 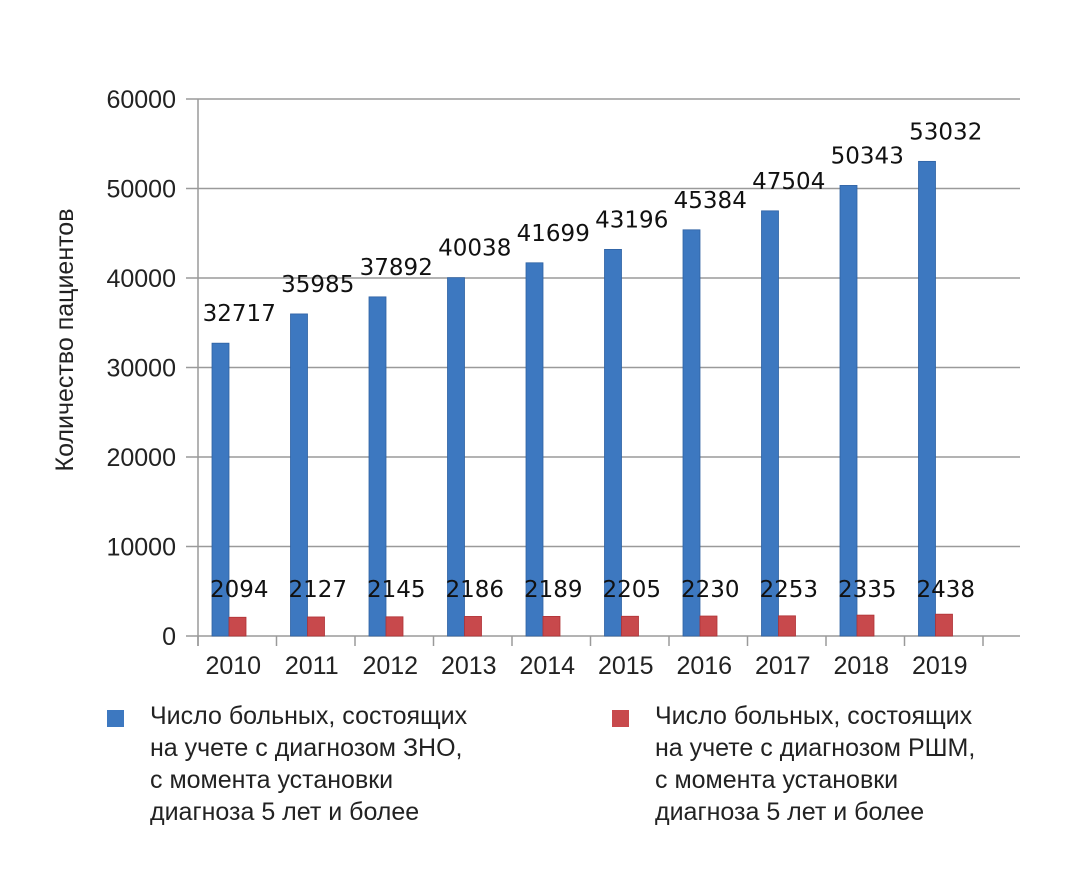 I want to click on data-label-rshm: 2335, so click(x=867, y=590).